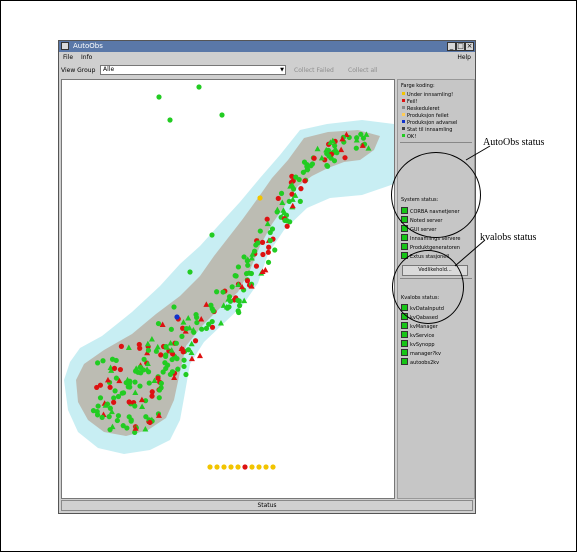 The width and height of the screenshot is (577, 552). What do you see at coordinates (193, 70) in the screenshot?
I see `view-group-select: Alle ▼` at bounding box center [193, 70].